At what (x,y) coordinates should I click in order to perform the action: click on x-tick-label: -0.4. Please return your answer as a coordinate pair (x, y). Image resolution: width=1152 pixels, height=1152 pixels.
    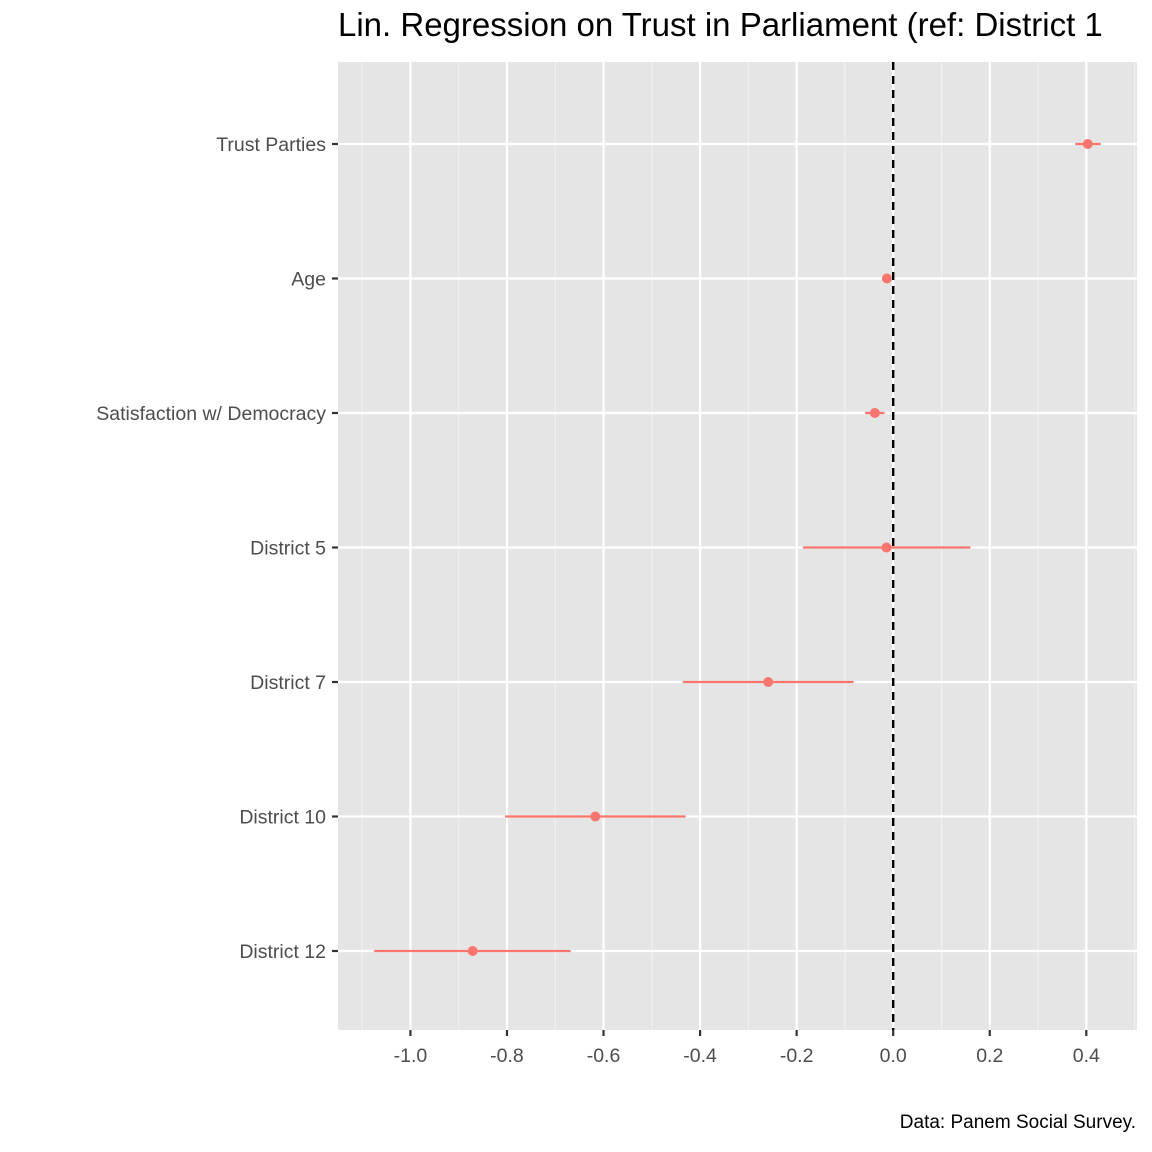
    Looking at the image, I should click on (700, 1056).